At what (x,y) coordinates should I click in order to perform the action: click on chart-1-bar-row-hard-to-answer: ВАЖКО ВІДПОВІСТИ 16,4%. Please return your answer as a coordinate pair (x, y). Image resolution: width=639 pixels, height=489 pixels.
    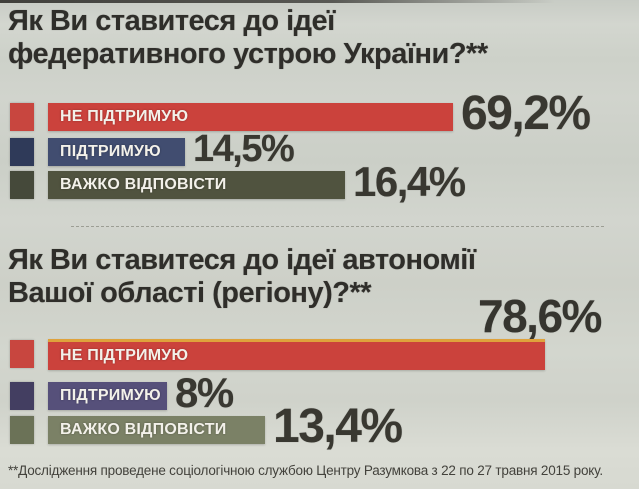
    Looking at the image, I should click on (238, 182).